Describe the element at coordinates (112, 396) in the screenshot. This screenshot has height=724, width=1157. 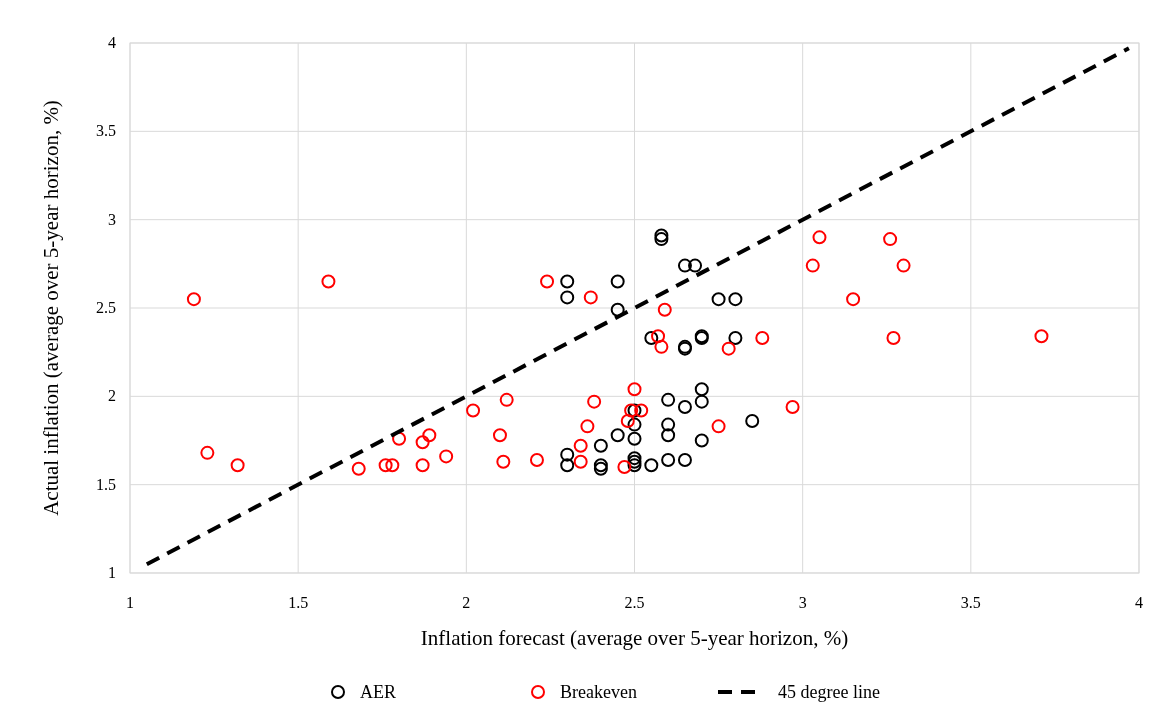
I see `y-tick-label: 2` at that location.